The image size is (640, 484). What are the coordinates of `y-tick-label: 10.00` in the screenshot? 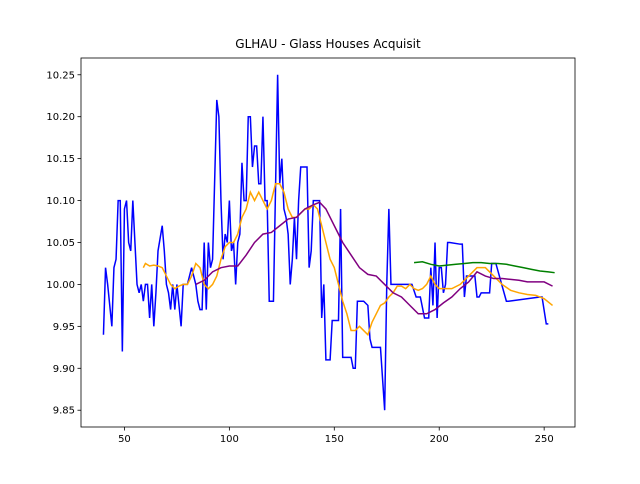 It's located at (60, 285).